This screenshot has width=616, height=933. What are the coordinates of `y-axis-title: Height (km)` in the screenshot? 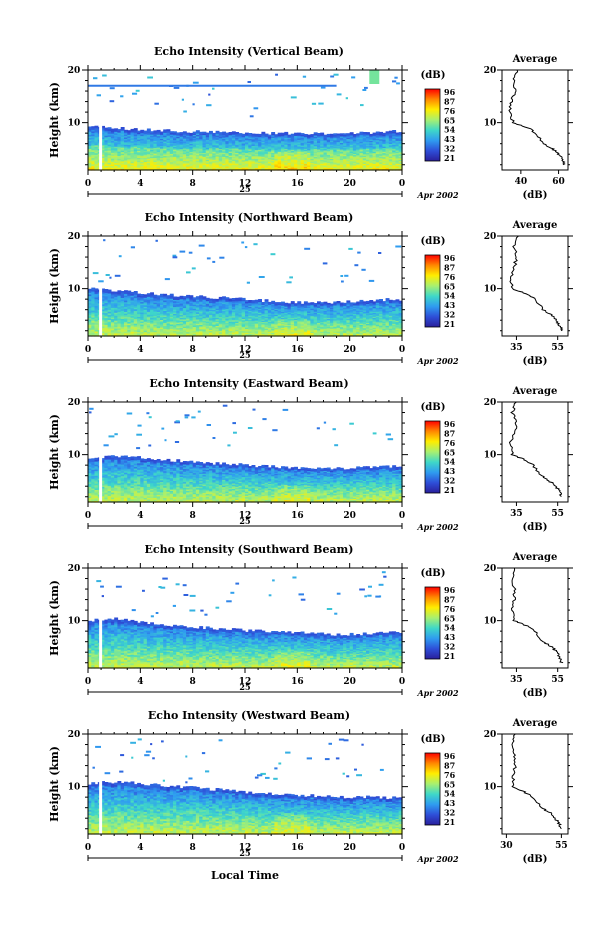 It's located at (54, 120).